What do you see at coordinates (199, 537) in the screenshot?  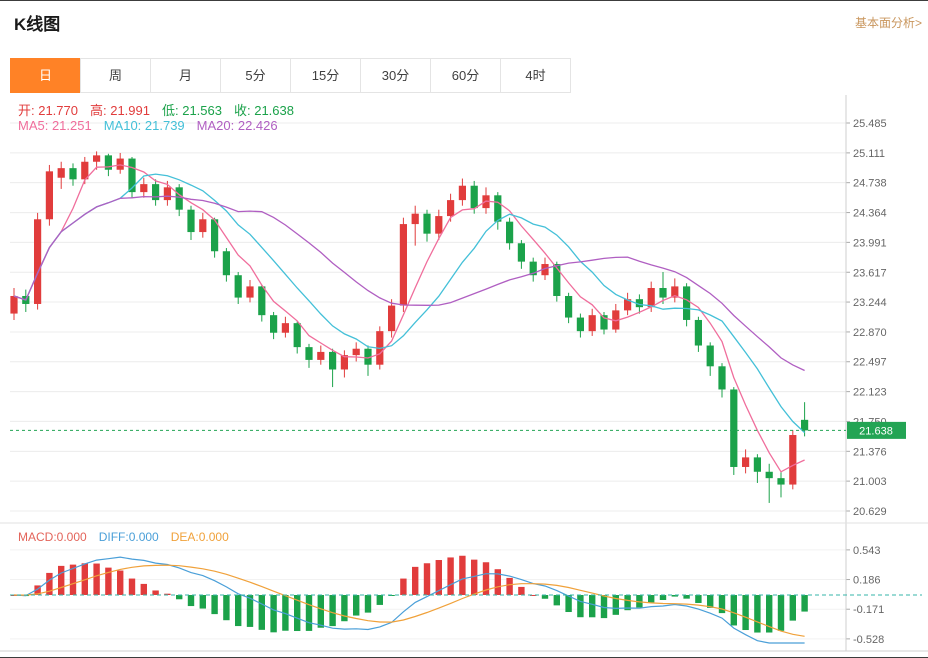 I see `macd-dea: DEA:0.000` at bounding box center [199, 537].